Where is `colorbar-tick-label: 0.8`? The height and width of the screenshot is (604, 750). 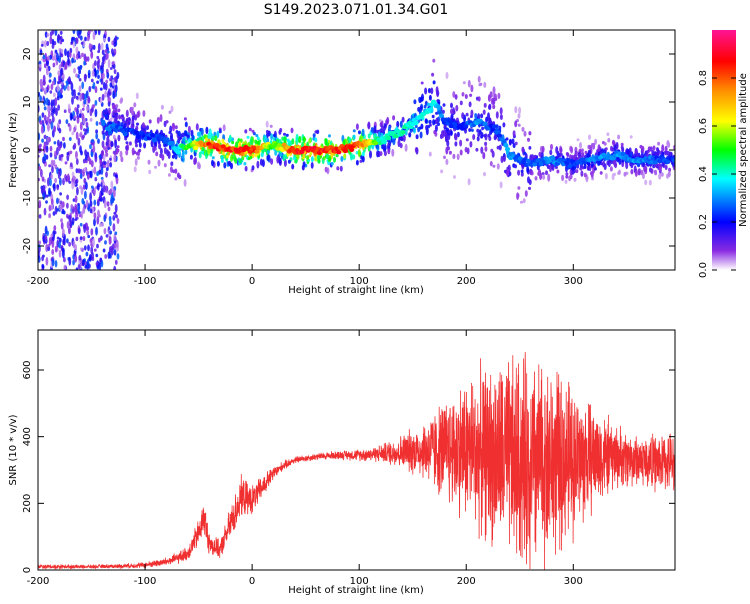 colorbar-tick-label: 0.8 is located at coordinates (703, 78).